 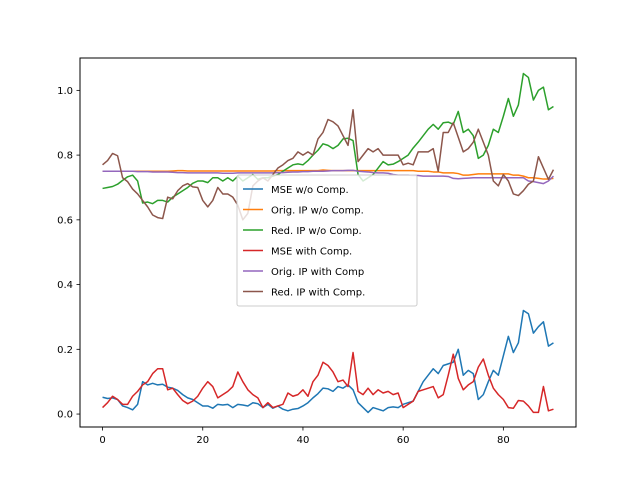 What do you see at coordinates (503, 440) in the screenshot?
I see `x-tick-label: 80` at bounding box center [503, 440].